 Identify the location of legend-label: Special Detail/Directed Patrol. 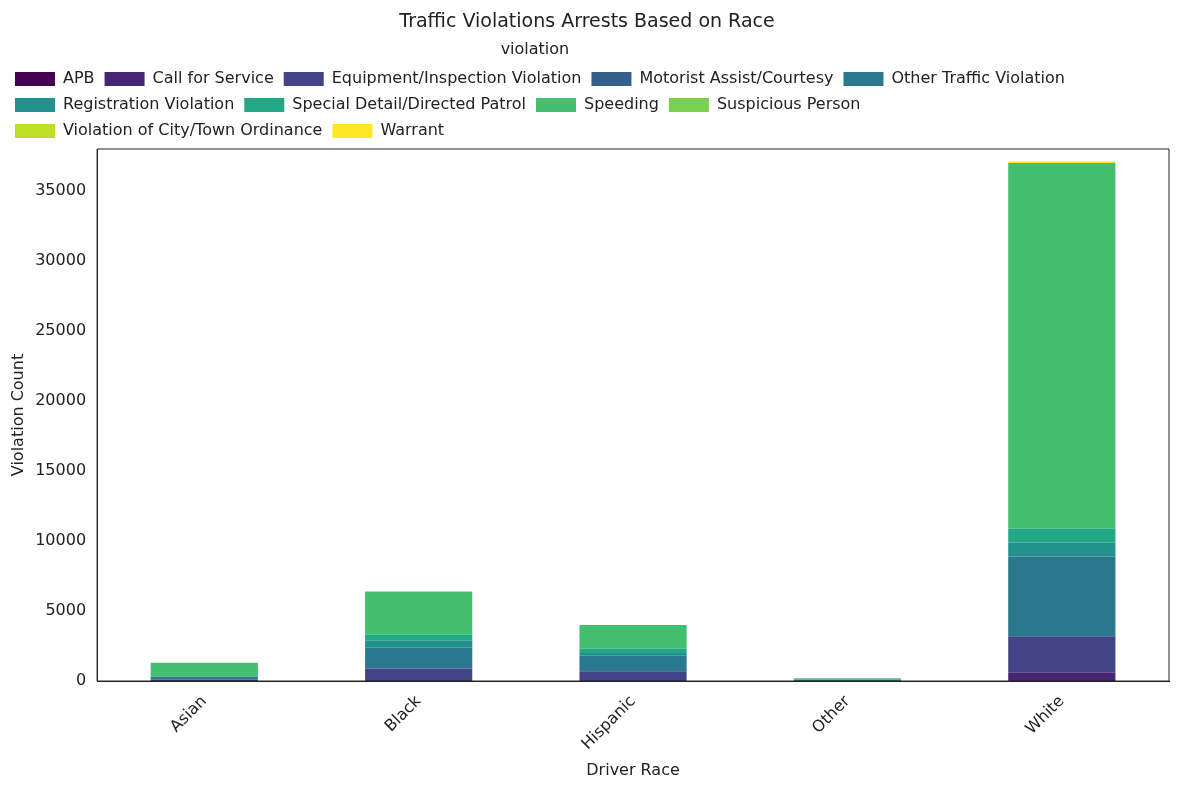
(409, 104).